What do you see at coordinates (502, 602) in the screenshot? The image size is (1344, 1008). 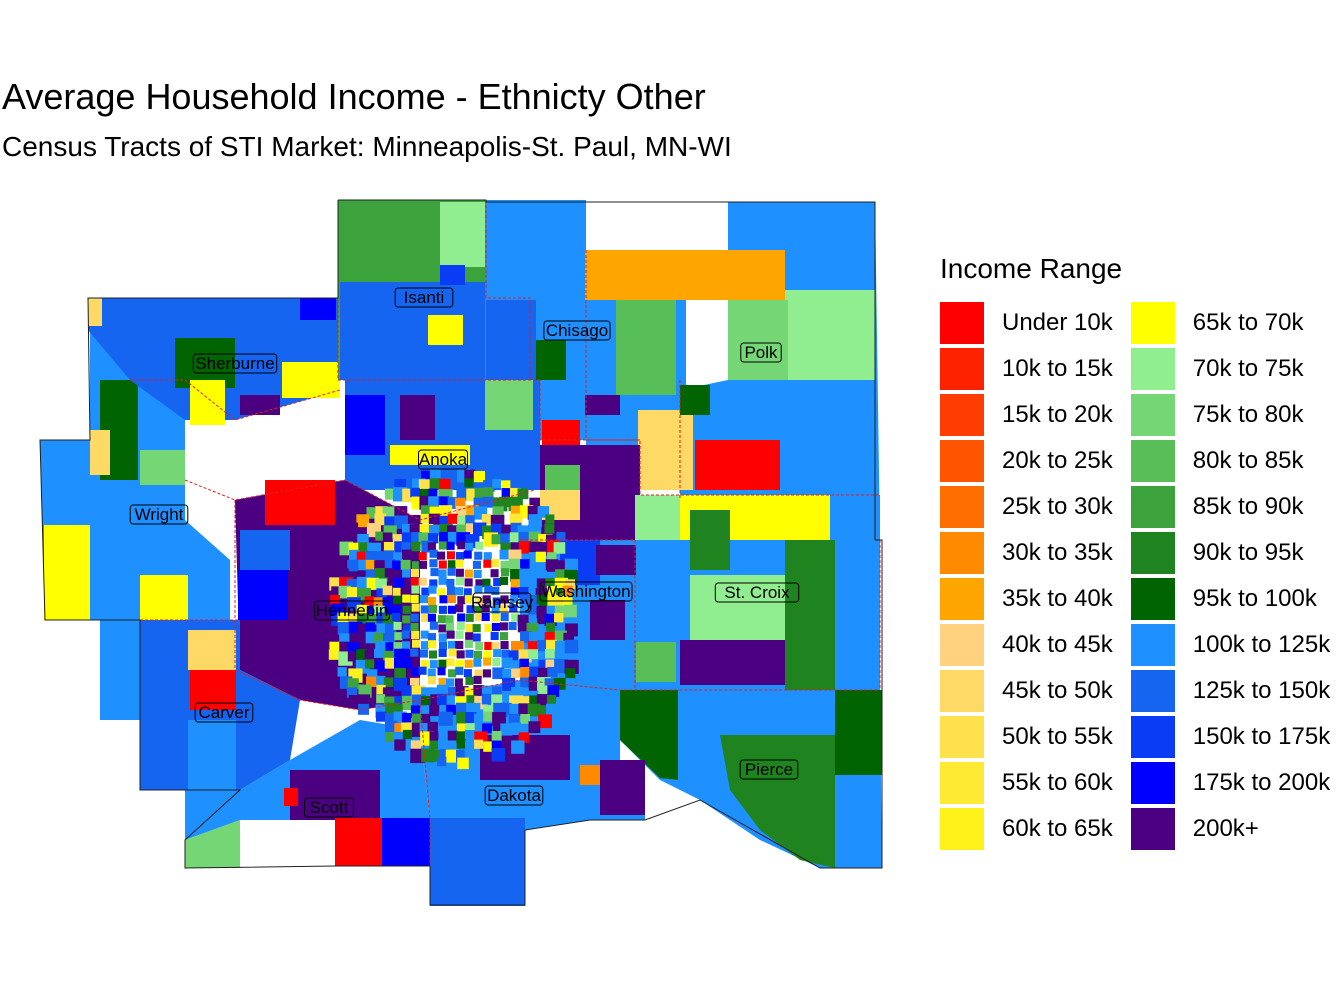 I see `county-label: Ramsey` at bounding box center [502, 602].